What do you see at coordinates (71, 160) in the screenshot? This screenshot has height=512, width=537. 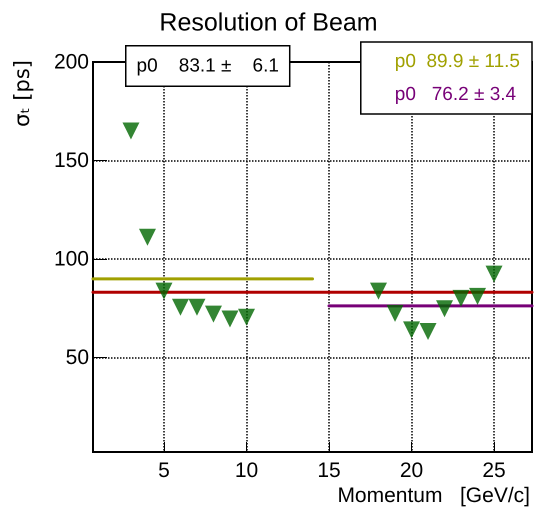 I see `y-tick-label: 150` at bounding box center [71, 160].